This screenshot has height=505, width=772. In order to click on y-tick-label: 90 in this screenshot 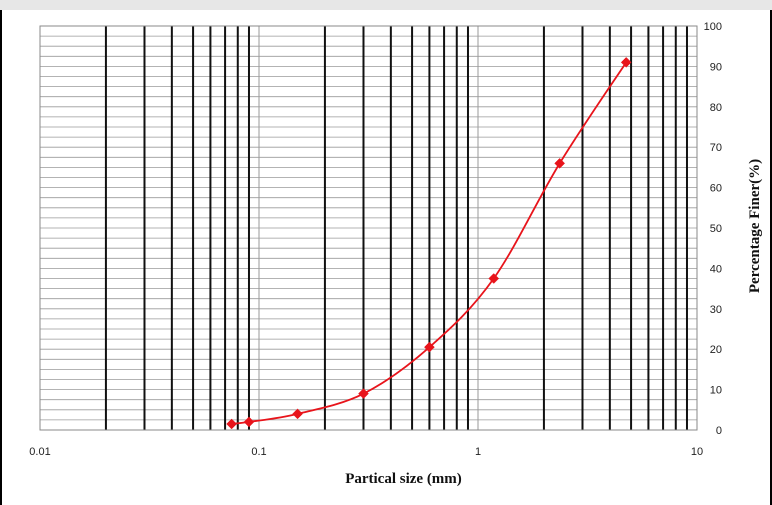, I will do `click(716, 67)`.